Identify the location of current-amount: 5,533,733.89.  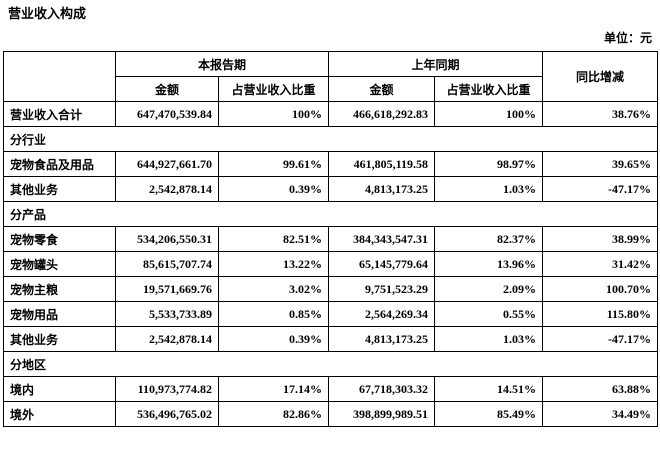
(167, 314).